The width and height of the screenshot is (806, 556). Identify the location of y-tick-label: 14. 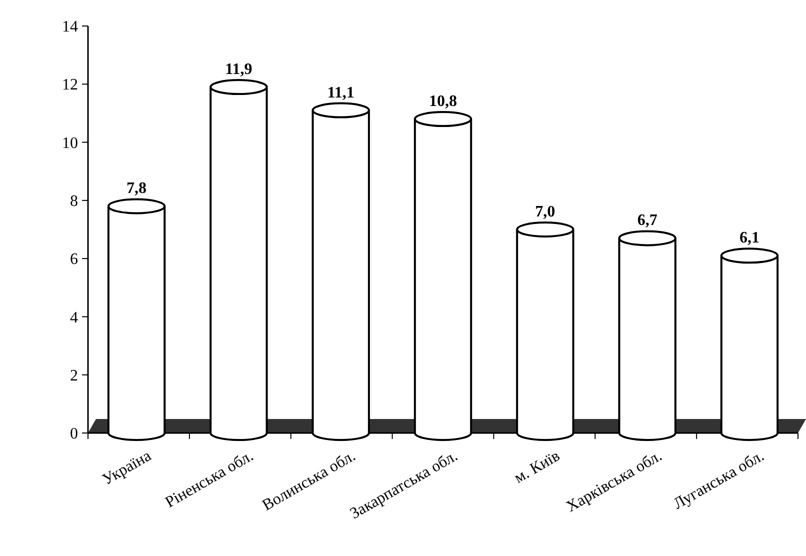
(70, 27).